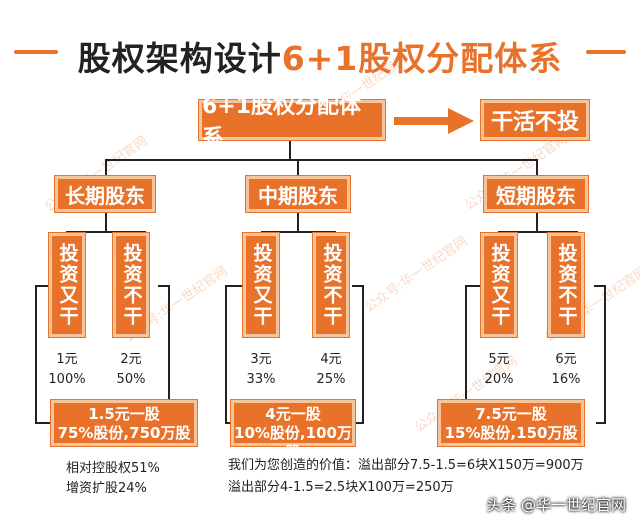 Image resolution: width=640 pixels, height=523 pixels. What do you see at coordinates (331, 370) in the screenshot?
I see `option-value: 4元 25%` at bounding box center [331, 370].